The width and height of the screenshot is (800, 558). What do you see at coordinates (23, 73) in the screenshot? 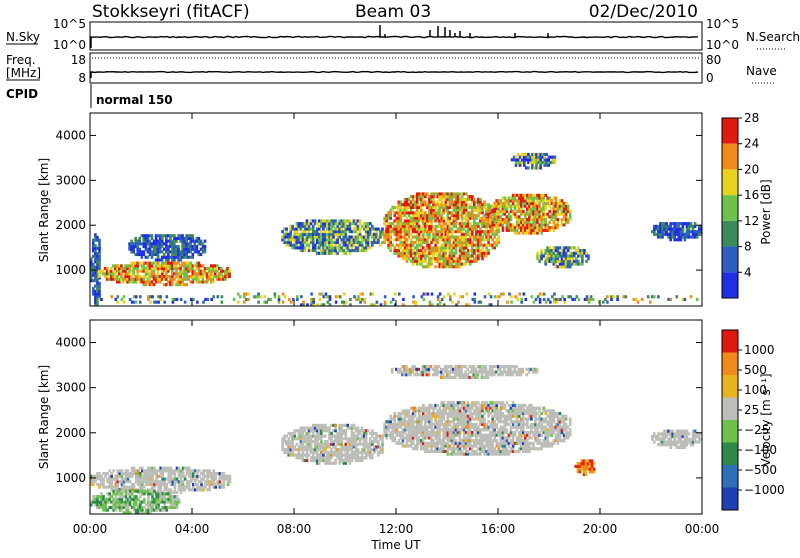
I see `freq-unit: [MHz]` at bounding box center [23, 73].